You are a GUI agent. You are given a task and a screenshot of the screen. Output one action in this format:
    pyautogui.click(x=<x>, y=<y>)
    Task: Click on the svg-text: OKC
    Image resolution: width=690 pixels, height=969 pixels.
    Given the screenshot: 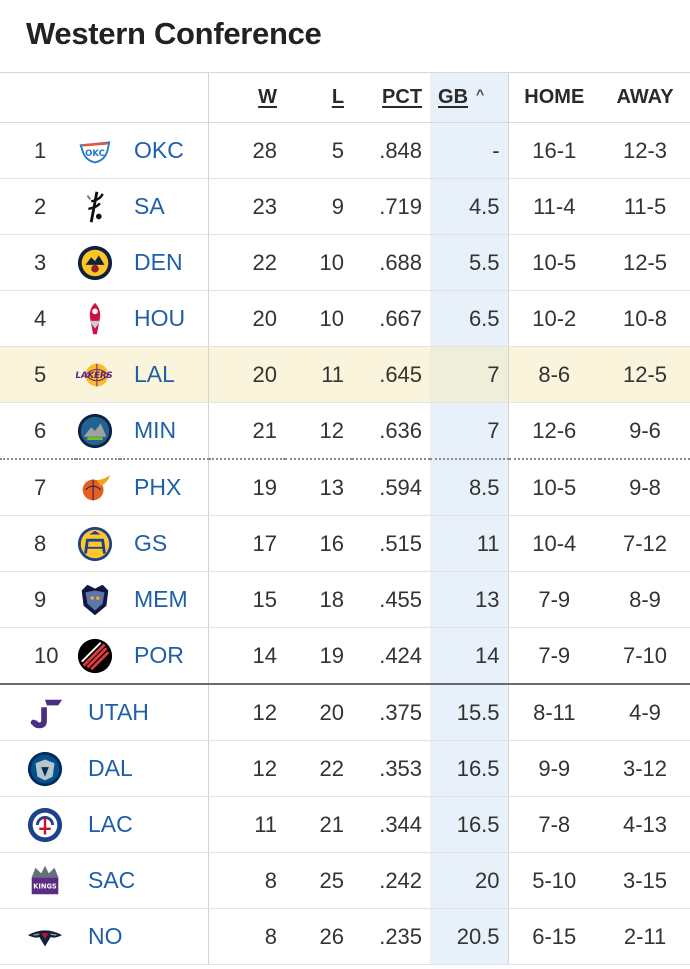 What is the action you would take?
    pyautogui.click(x=95, y=153)
    